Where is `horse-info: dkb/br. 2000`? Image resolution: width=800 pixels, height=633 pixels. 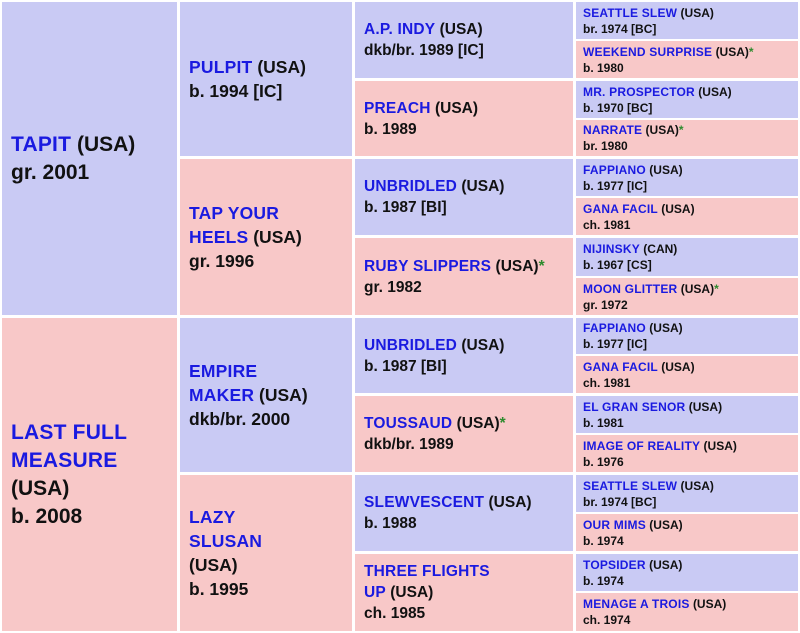 horse-info: dkb/br. 2000 is located at coordinates (240, 419).